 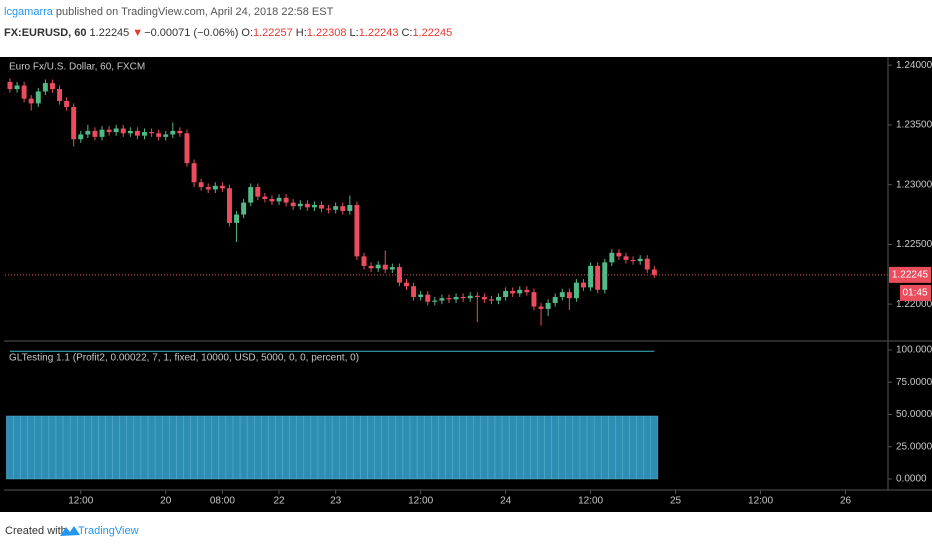 What do you see at coordinates (108, 531) in the screenshot?
I see `footer-brand: TradingView` at bounding box center [108, 531].